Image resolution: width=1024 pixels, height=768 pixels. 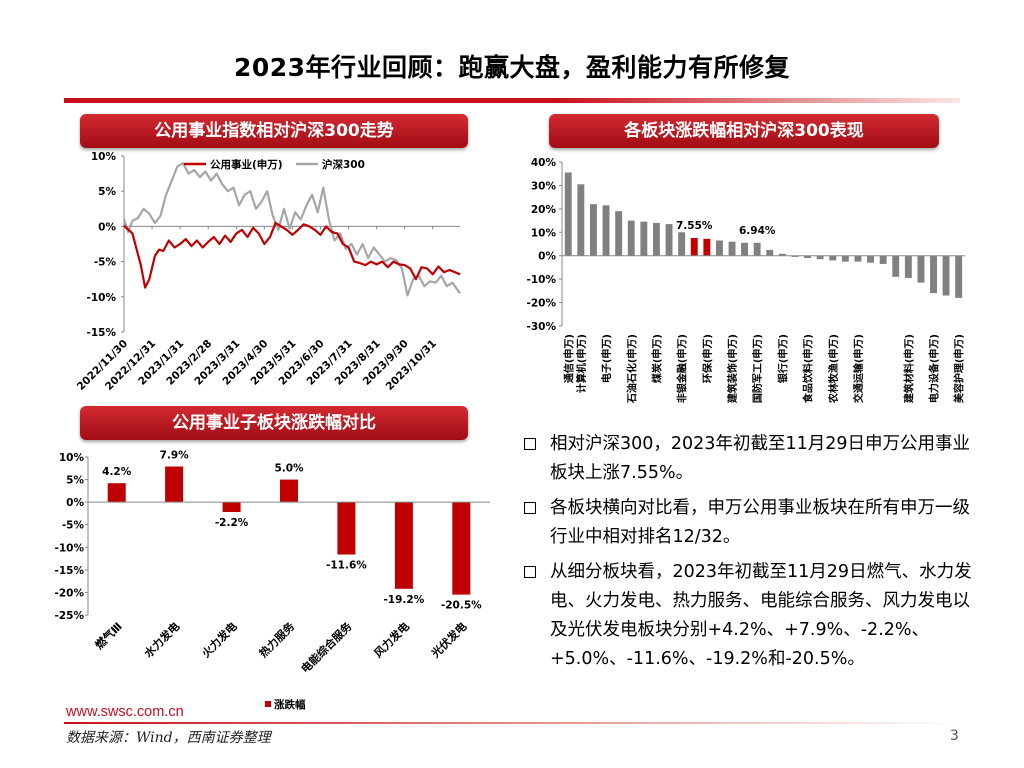 I want to click on data-label: 4.2%, so click(x=117, y=472).